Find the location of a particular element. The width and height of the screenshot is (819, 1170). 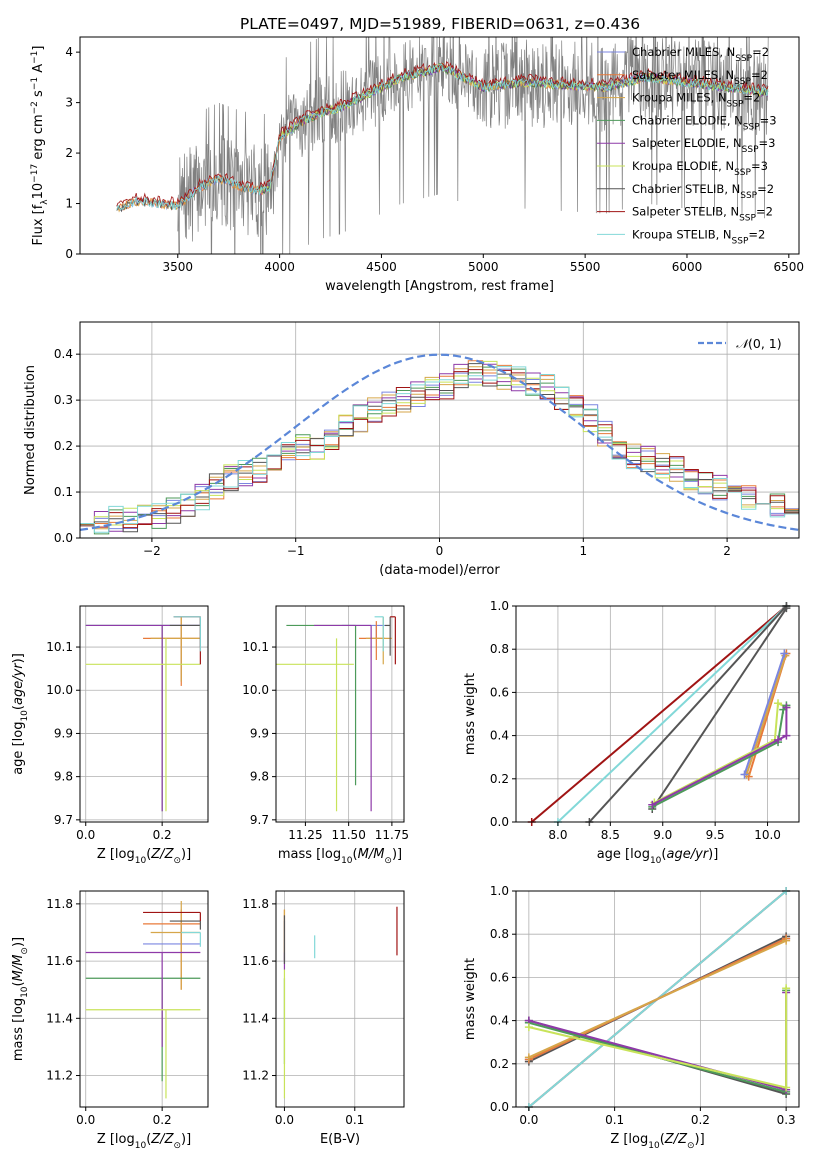

x-axis-label: mass [log10(M/M⊙)] is located at coordinates (340, 856).